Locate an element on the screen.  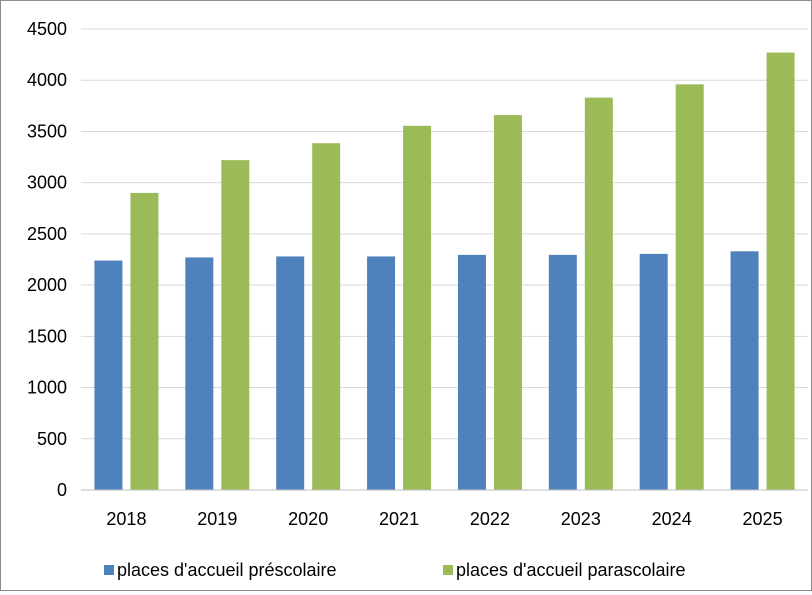
bar-parascolaire-2021 is located at coordinates (417, 307).